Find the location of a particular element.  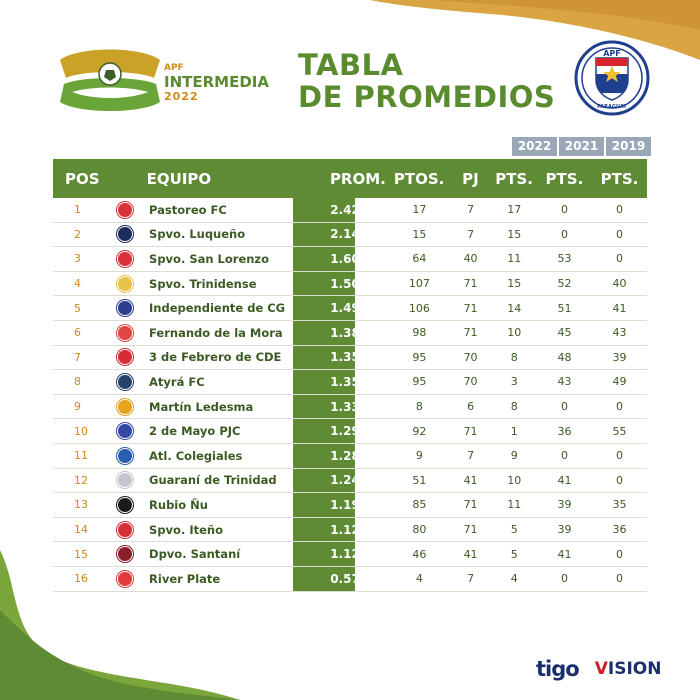

header-pts-2021: PTS. is located at coordinates (564, 178).